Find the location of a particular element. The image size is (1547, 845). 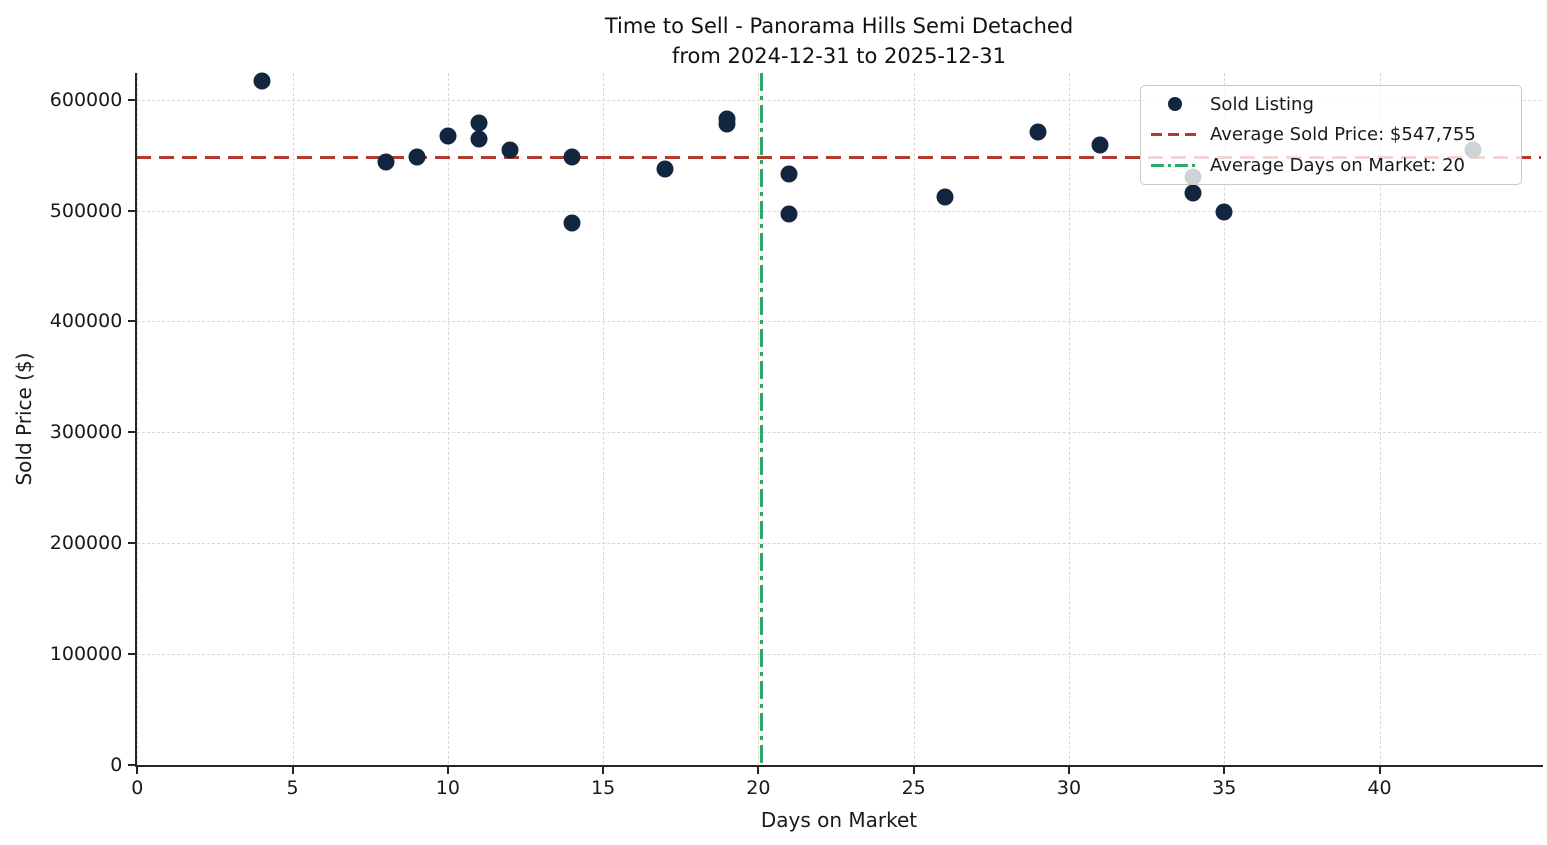

chart-title-line2: from 2024-12-31 to 2025-12-31 is located at coordinates (839, 56).